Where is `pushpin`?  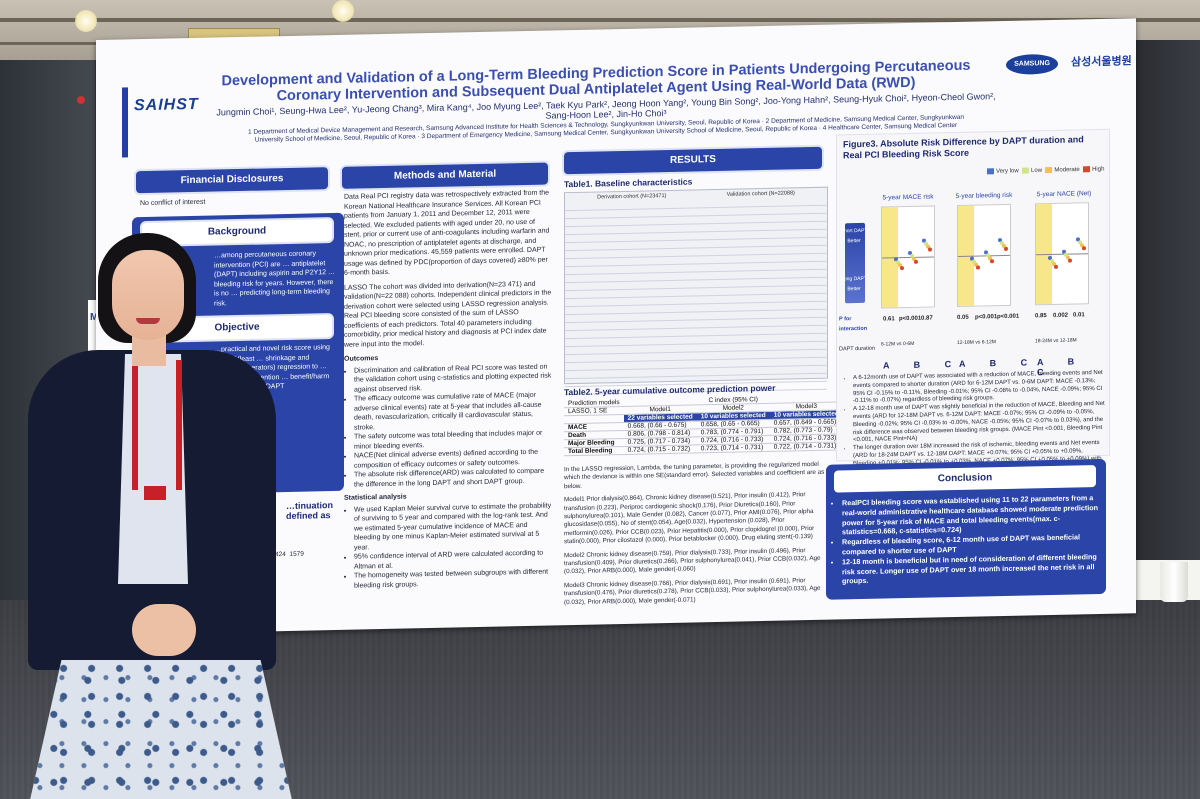 pushpin is located at coordinates (81, 100).